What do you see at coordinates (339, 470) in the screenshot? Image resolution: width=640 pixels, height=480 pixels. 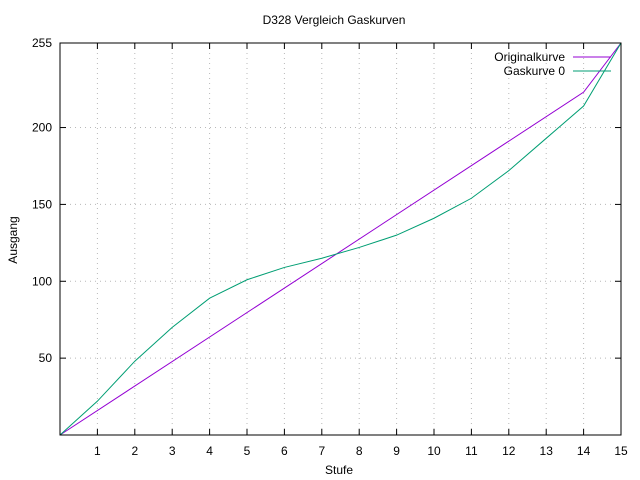 I see `x-axis-label: Stufe` at bounding box center [339, 470].